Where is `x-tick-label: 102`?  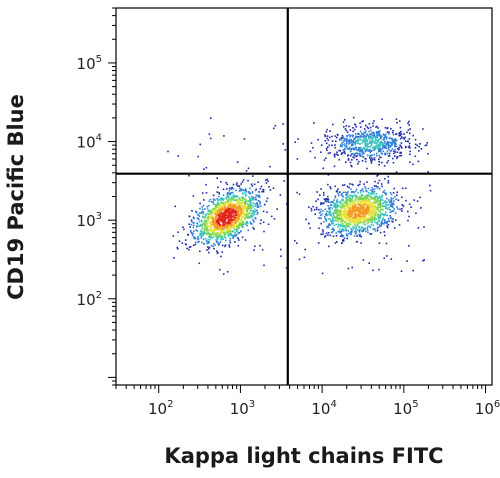 x-tick-label: 102 is located at coordinates (160, 408).